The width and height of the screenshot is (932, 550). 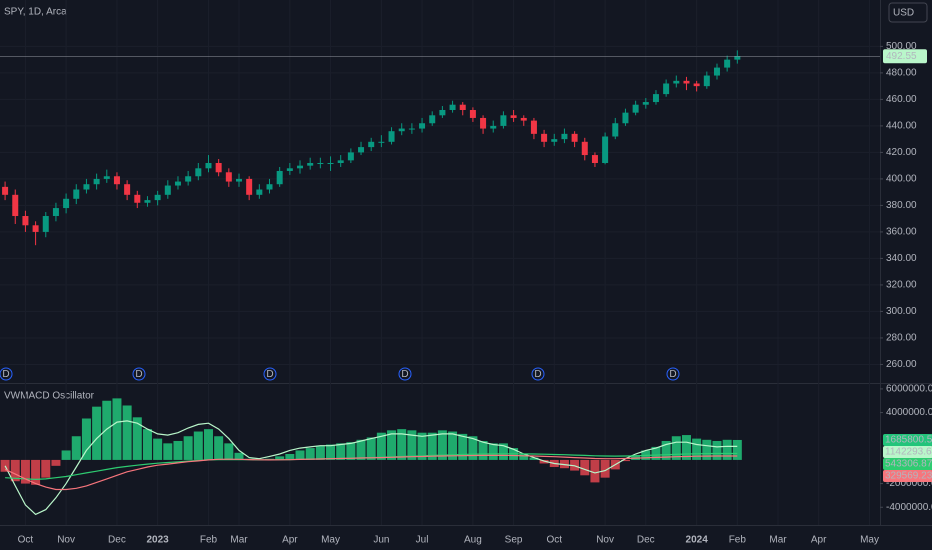 I want to click on x-tick-label: Jul, so click(x=422, y=540).